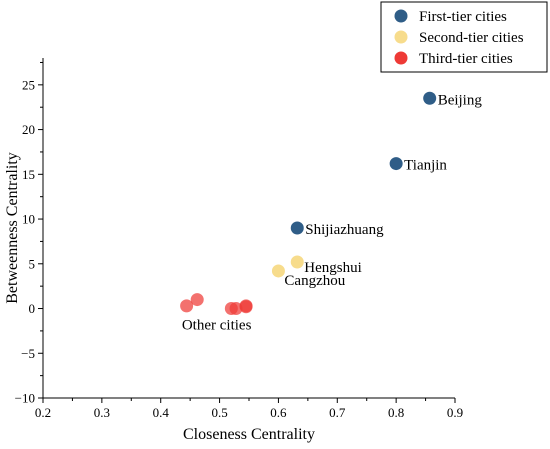  I want to click on x-tick-label: 0.4, so click(161, 412).